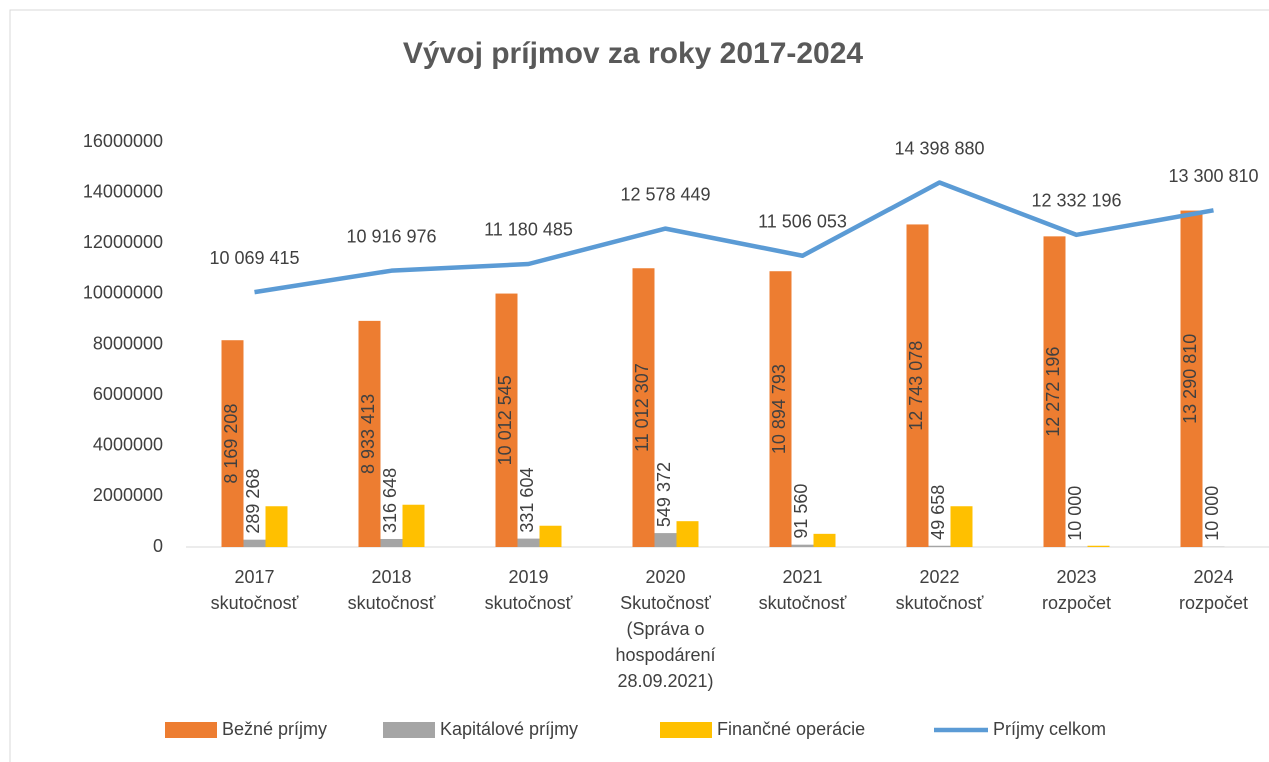 Image resolution: width=1269 pixels, height=762 pixels. I want to click on data-label: 12 332 196, so click(1076, 201).